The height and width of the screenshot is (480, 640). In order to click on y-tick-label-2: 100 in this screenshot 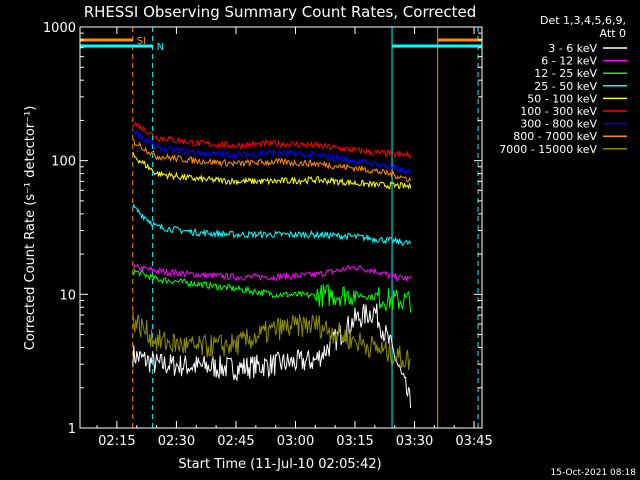, I will do `click(63, 162)`.